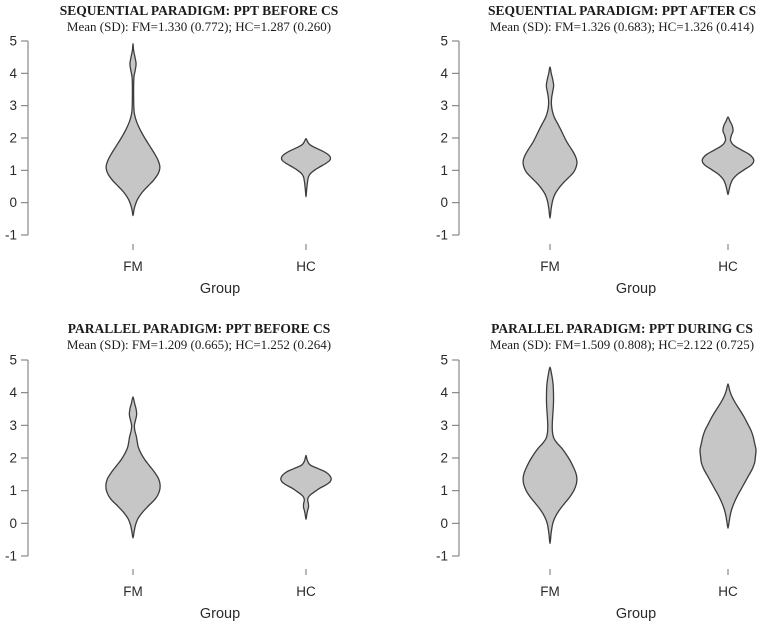 The height and width of the screenshot is (626, 767). What do you see at coordinates (199, 328) in the screenshot?
I see `panel-title: PARALLEL PARADIGM: PPT BEFORE CS` at bounding box center [199, 328].